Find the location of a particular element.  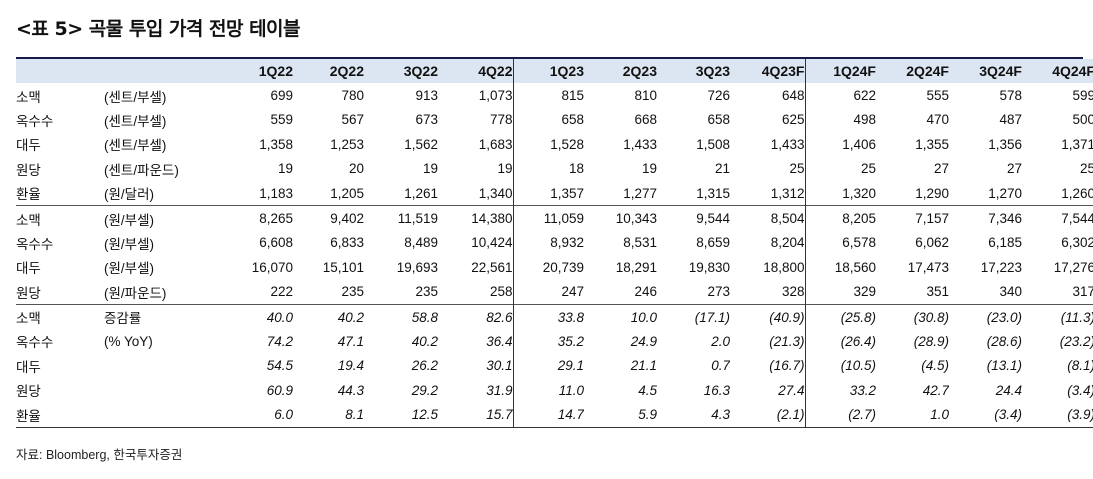

table-cell: 2.0 is located at coordinates (720, 341).